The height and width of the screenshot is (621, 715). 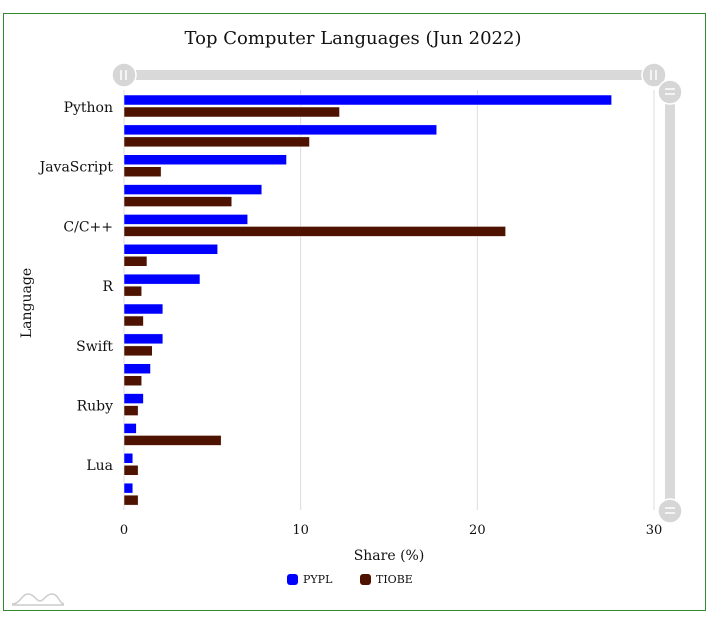 What do you see at coordinates (107, 287) in the screenshot?
I see `category-label-6: R` at bounding box center [107, 287].